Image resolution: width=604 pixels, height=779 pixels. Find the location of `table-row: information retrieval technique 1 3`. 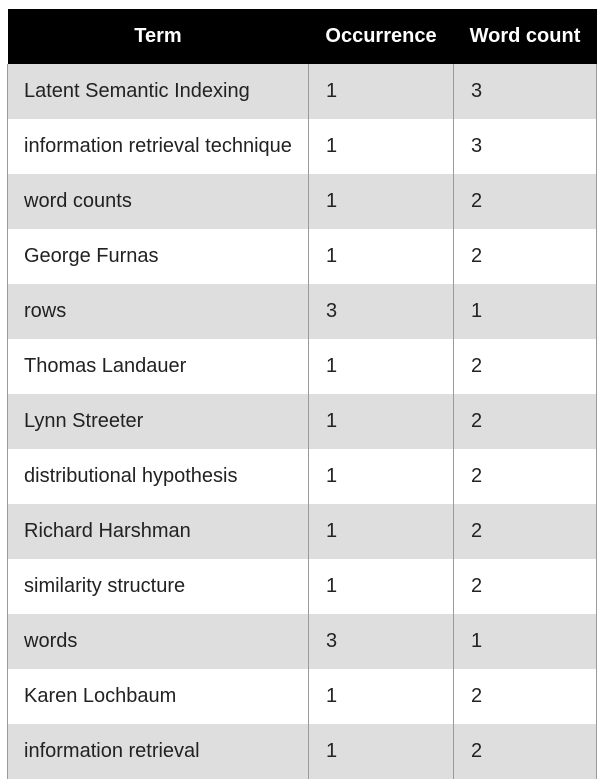

table-row: information retrieval technique 1 3 is located at coordinates (302, 146).